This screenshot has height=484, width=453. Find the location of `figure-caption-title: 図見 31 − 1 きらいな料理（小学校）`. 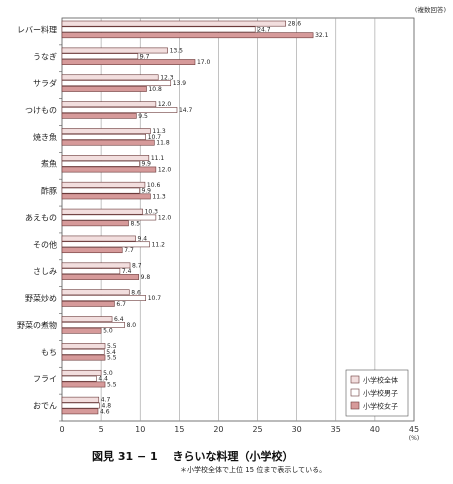

figure-caption-title: 図見 31 − 1 きらいな料理（小学校） is located at coordinates (193, 456).